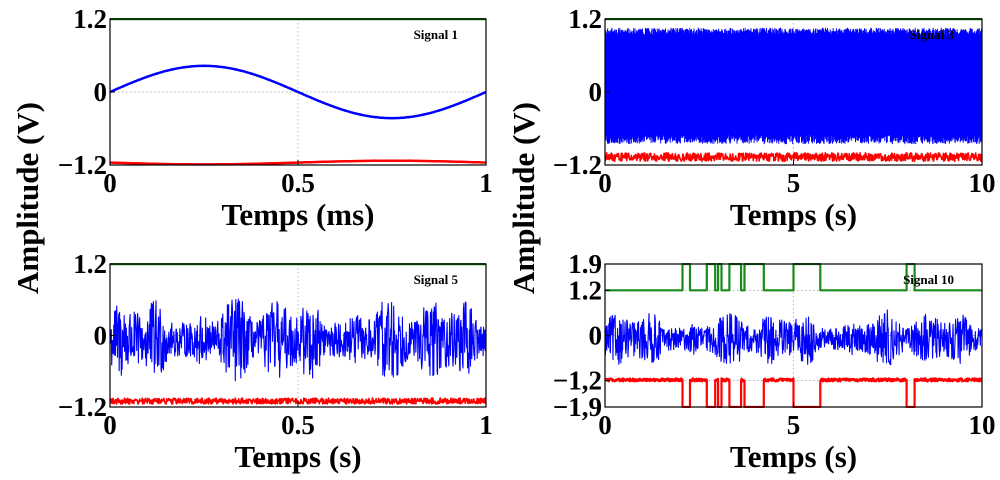 The height and width of the screenshot is (480, 1000). I want to click on y-tick-label: −1,9, so click(577, 407).